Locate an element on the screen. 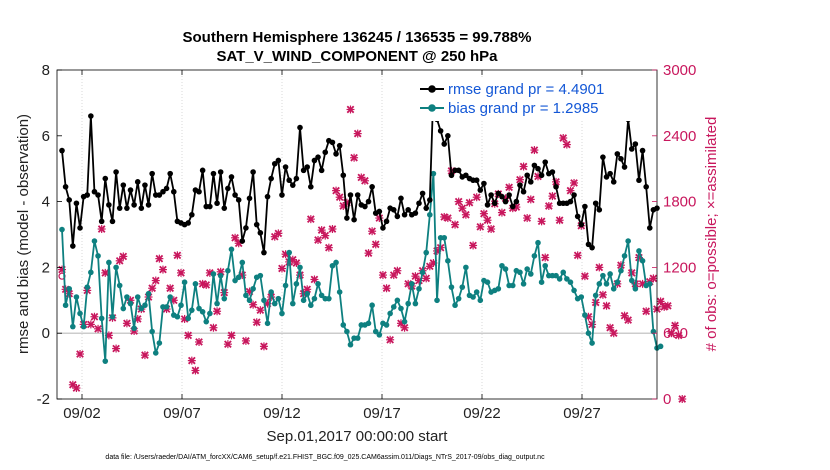 The width and height of the screenshot is (830, 470). y2-tick-label-4: 2400 is located at coordinates (679, 136).